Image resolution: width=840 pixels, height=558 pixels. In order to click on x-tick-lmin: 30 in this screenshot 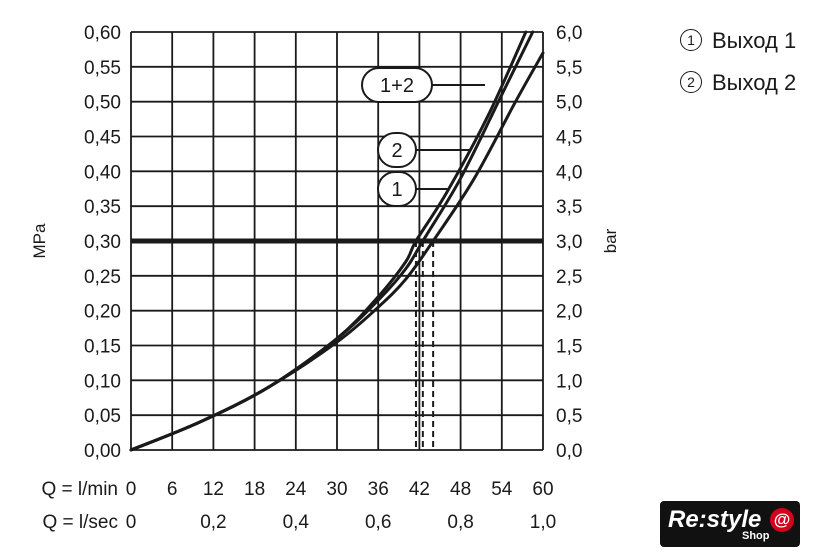, I will do `click(336, 489)`.